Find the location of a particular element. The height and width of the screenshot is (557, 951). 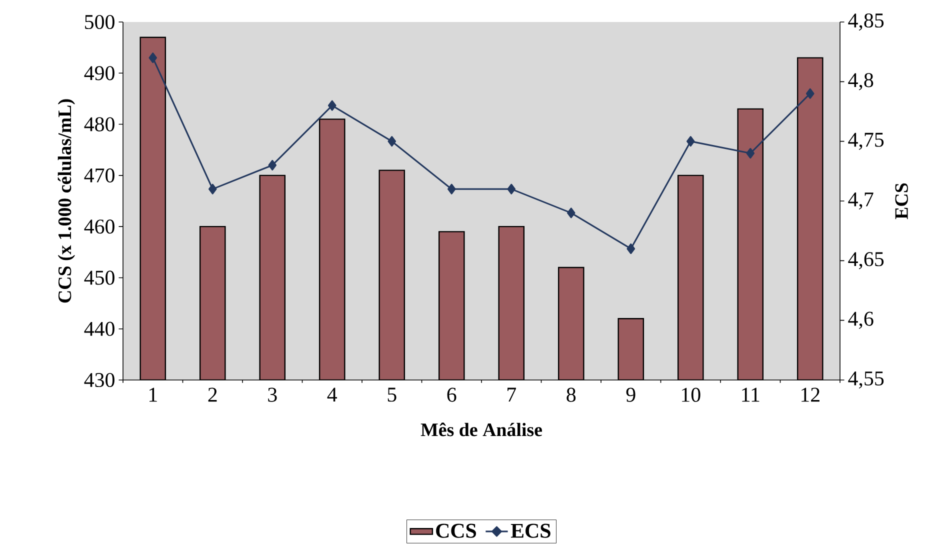

x-axis-title: Mês de Análise is located at coordinates (481, 429).